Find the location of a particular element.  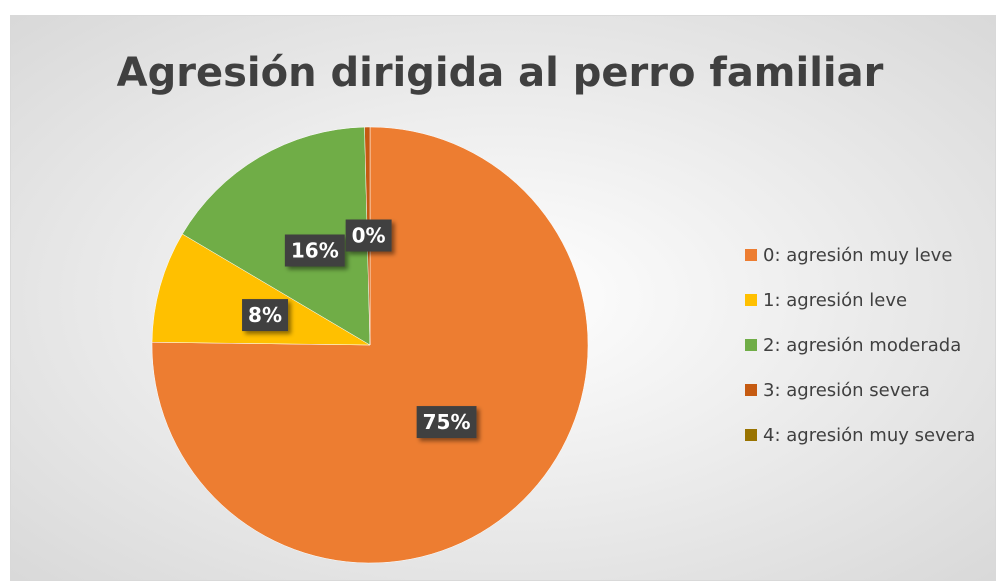

data-label: 16% is located at coordinates (315, 251).